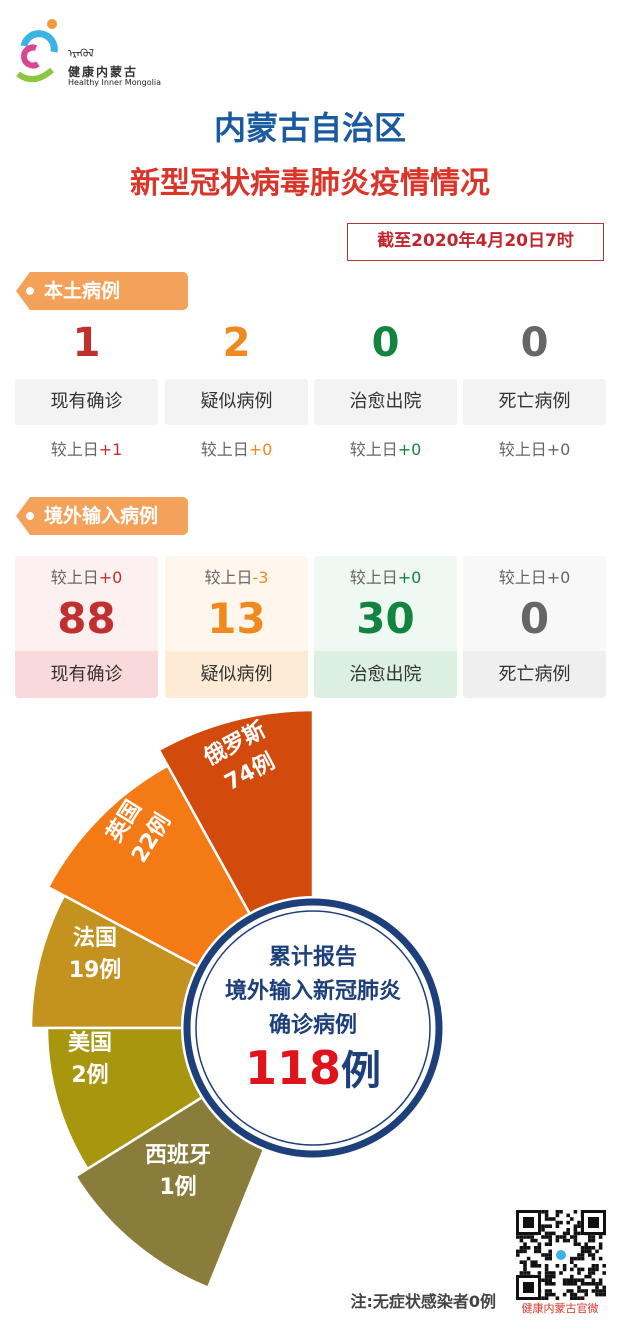  What do you see at coordinates (86, 402) in the screenshot?
I see `local-label: 现有确诊` at bounding box center [86, 402].